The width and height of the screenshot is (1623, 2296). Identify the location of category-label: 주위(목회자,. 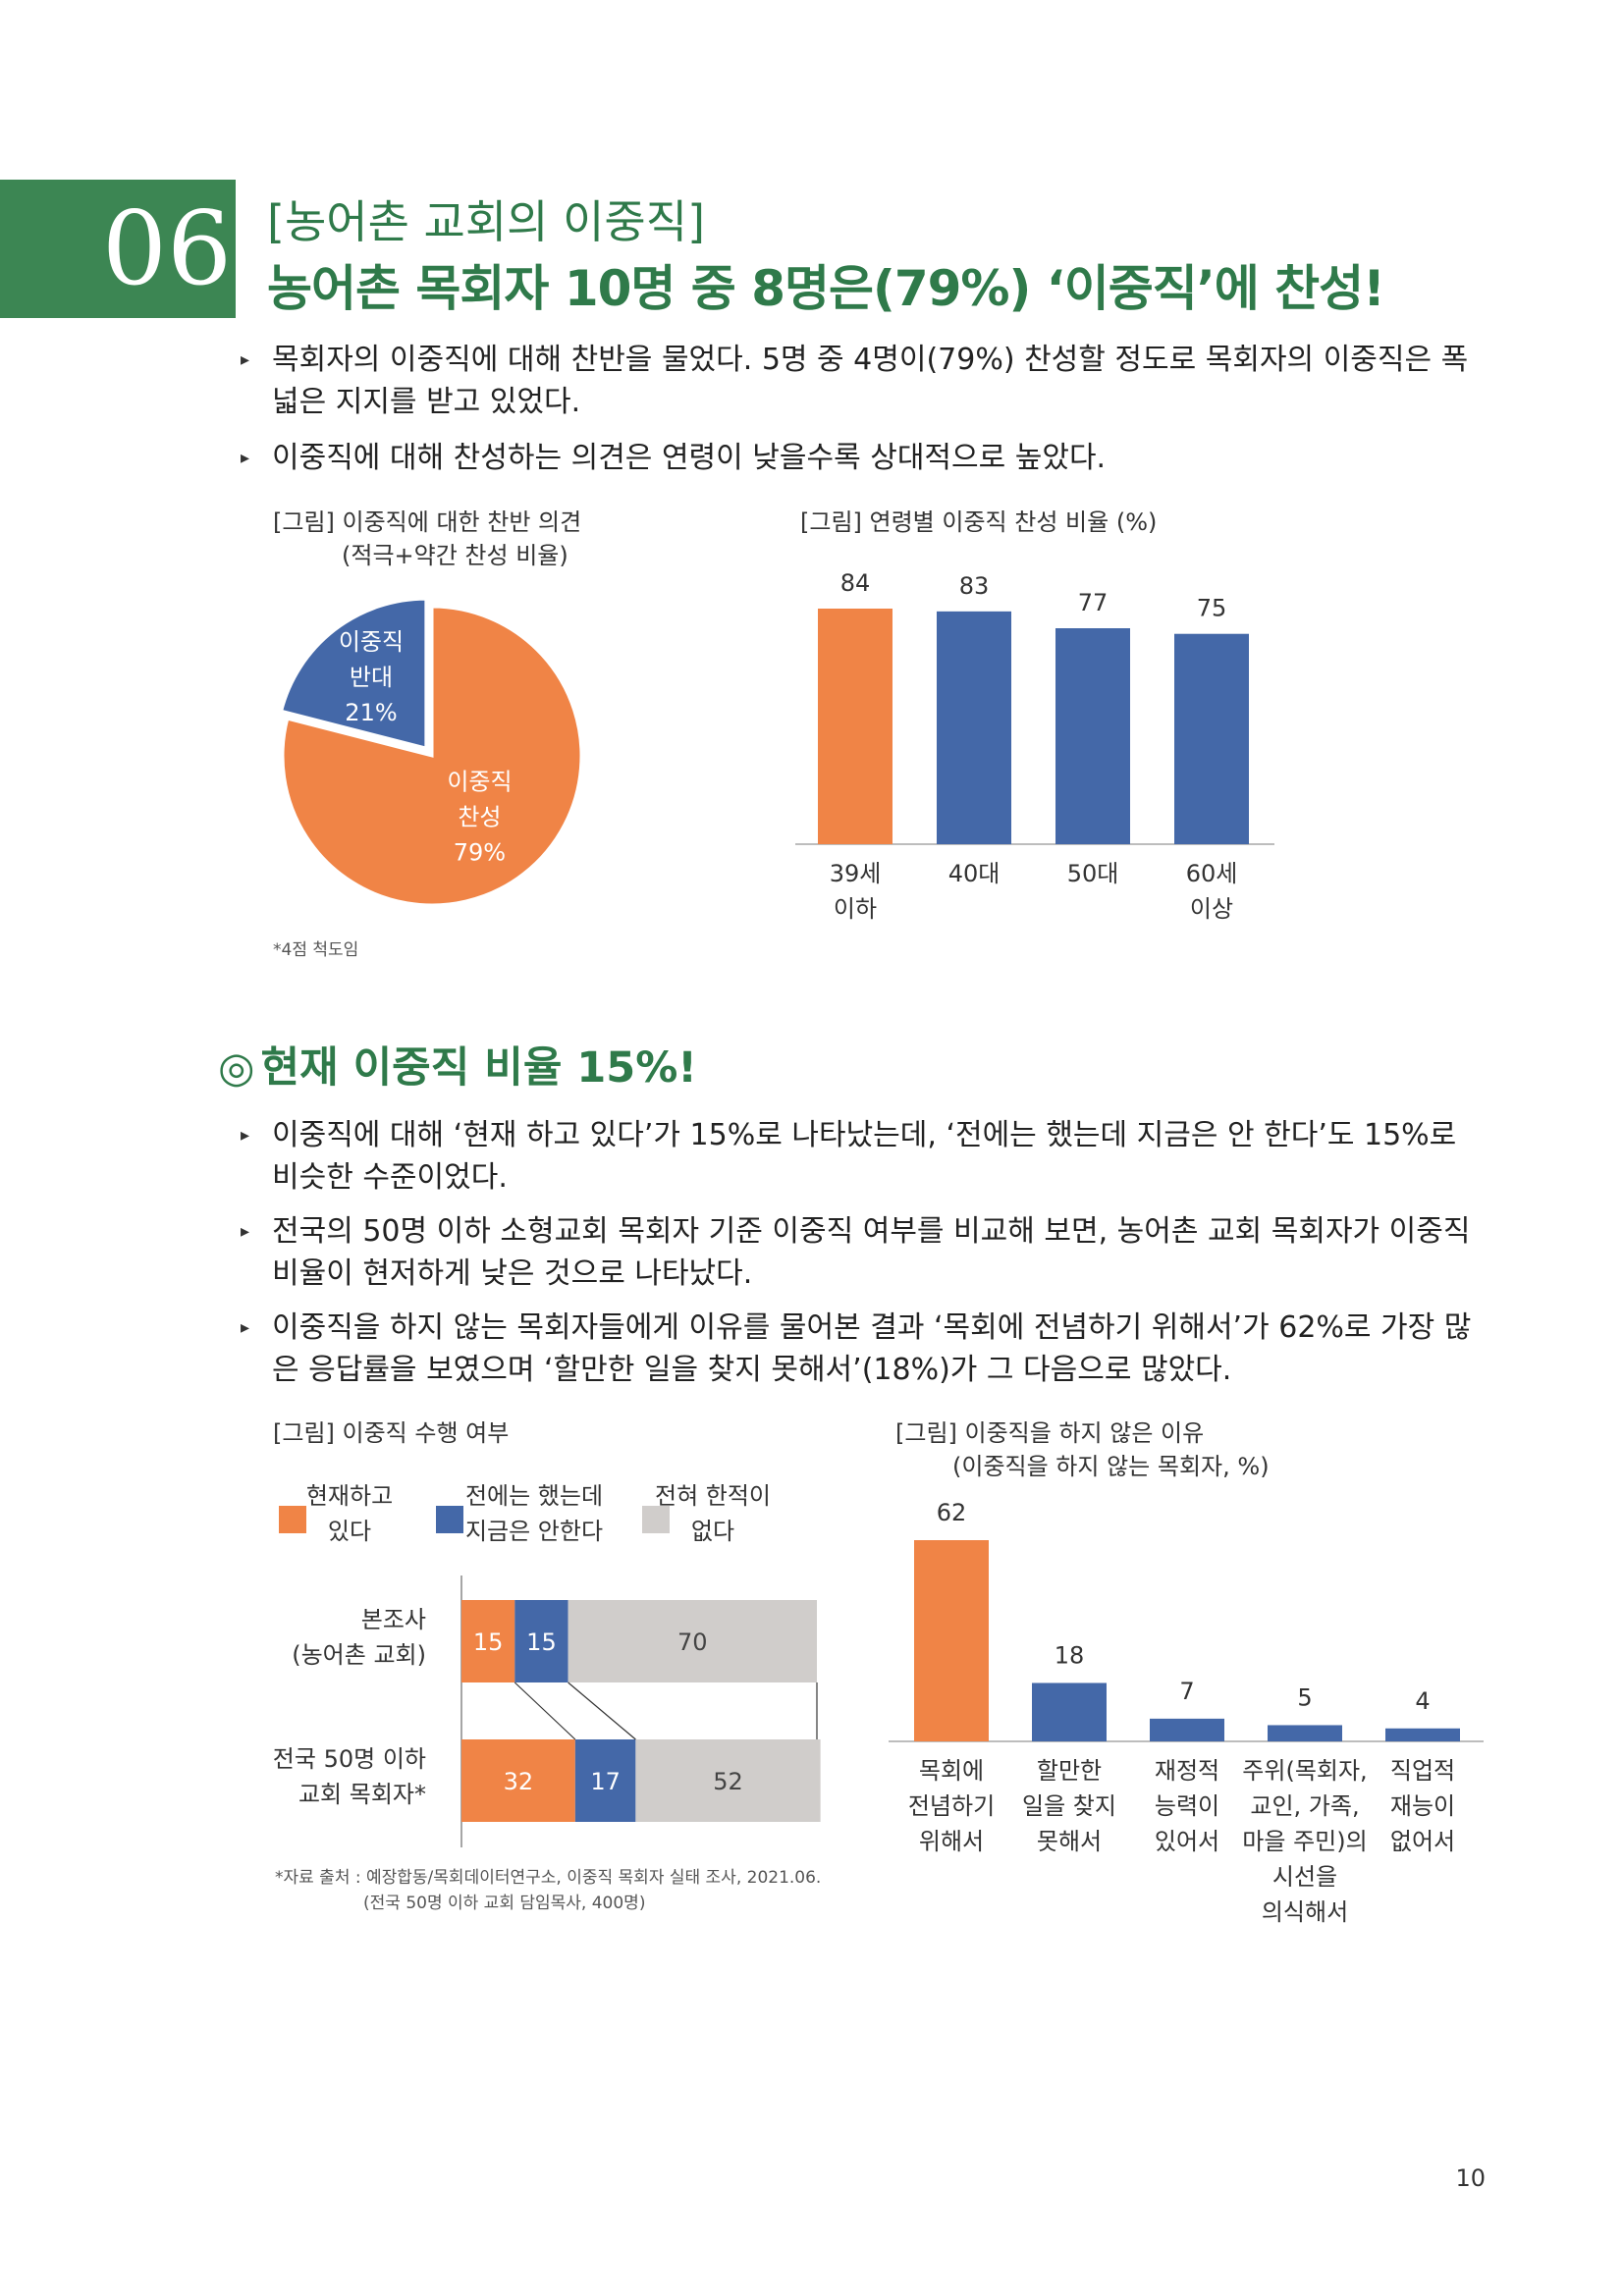
(1304, 1771).